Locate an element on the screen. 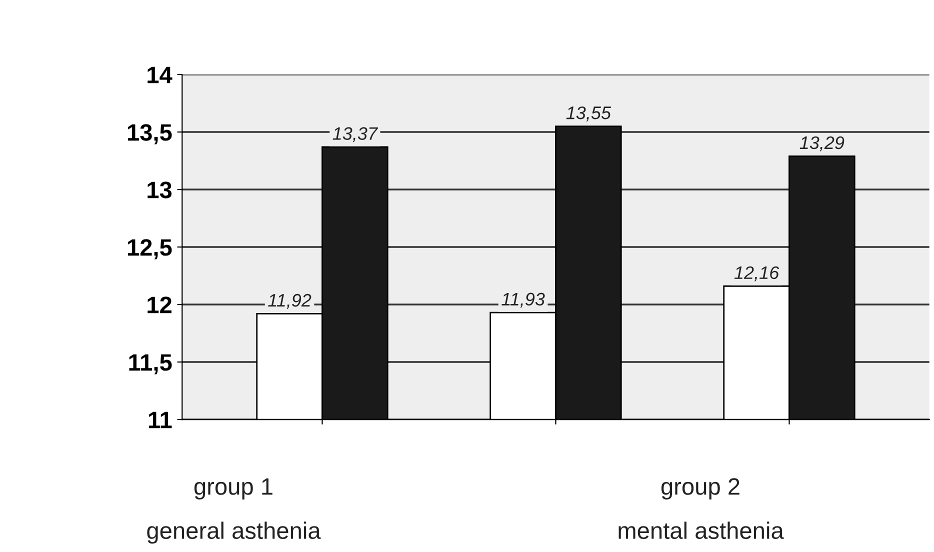 This screenshot has width=934, height=552. text: group 2 is located at coordinates (700, 489).